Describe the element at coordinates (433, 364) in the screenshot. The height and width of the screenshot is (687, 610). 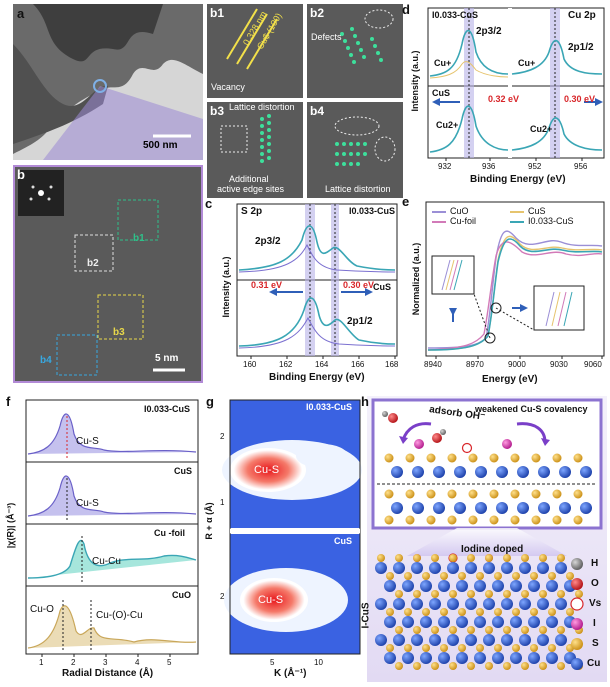
I see `panel-e-xtick-1: 8940` at that location.